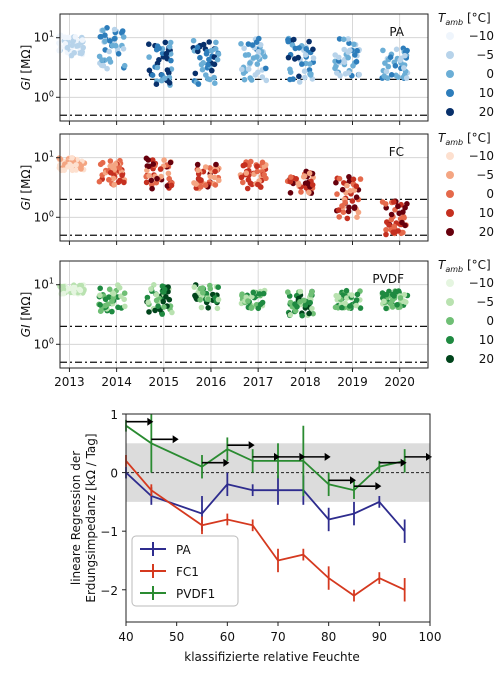  I want to click on x-tick-label: 40, so click(125, 637).